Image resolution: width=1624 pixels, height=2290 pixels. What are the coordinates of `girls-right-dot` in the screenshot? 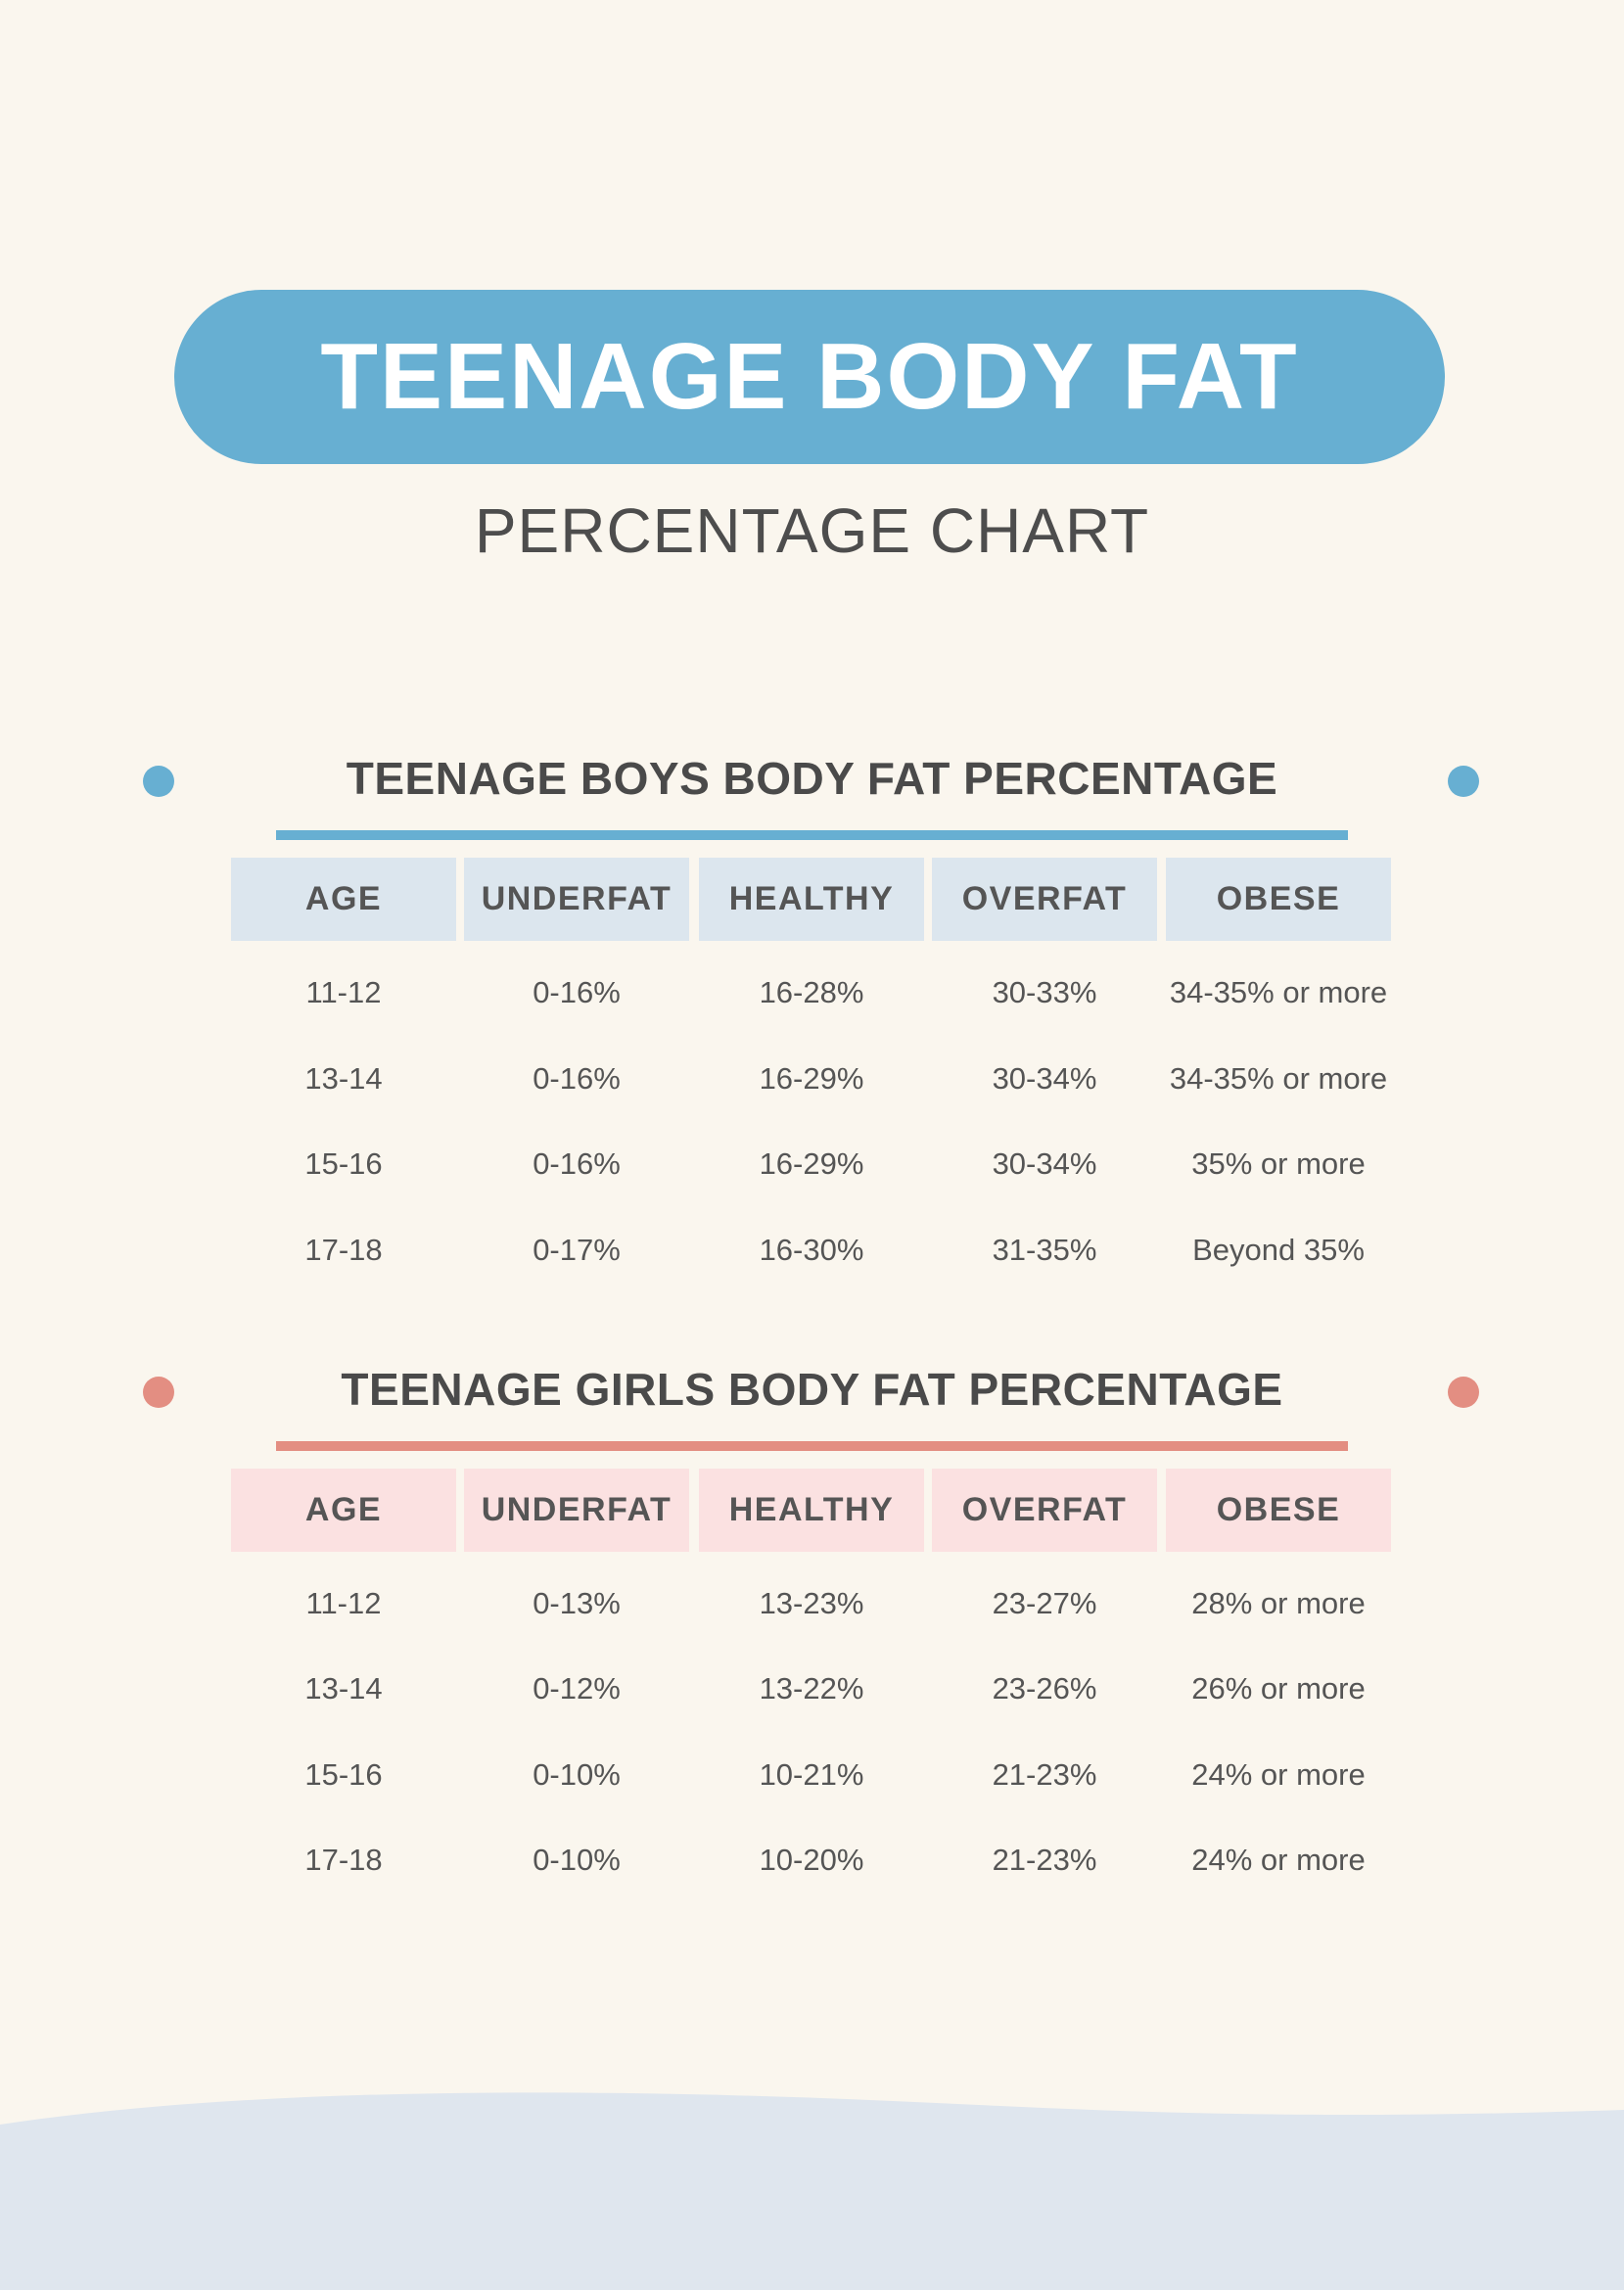 It's located at (1463, 1392).